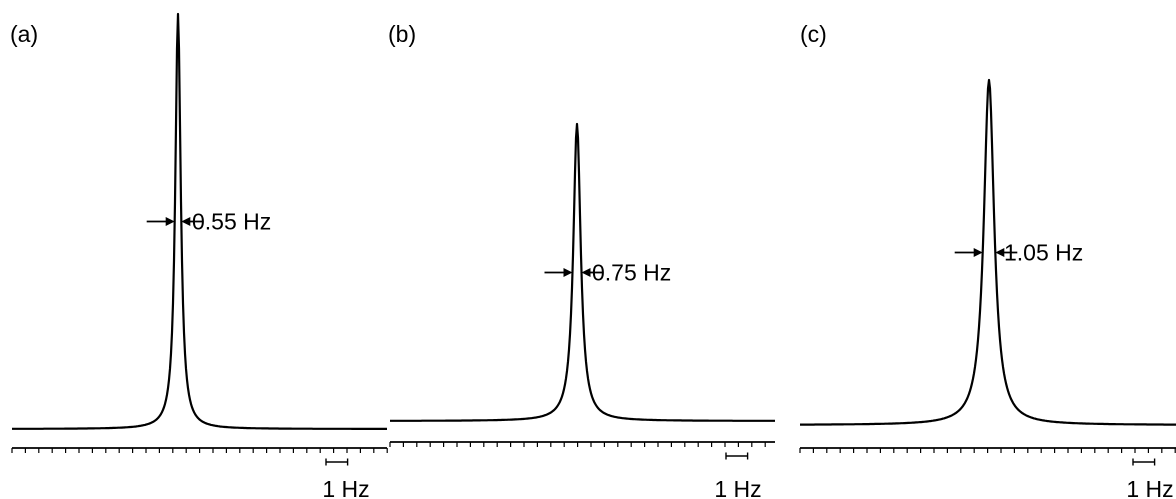 This screenshot has width=1176, height=499. What do you see at coordinates (631, 273) in the screenshot?
I see `linewidth-label: 0.75 Hz` at bounding box center [631, 273].